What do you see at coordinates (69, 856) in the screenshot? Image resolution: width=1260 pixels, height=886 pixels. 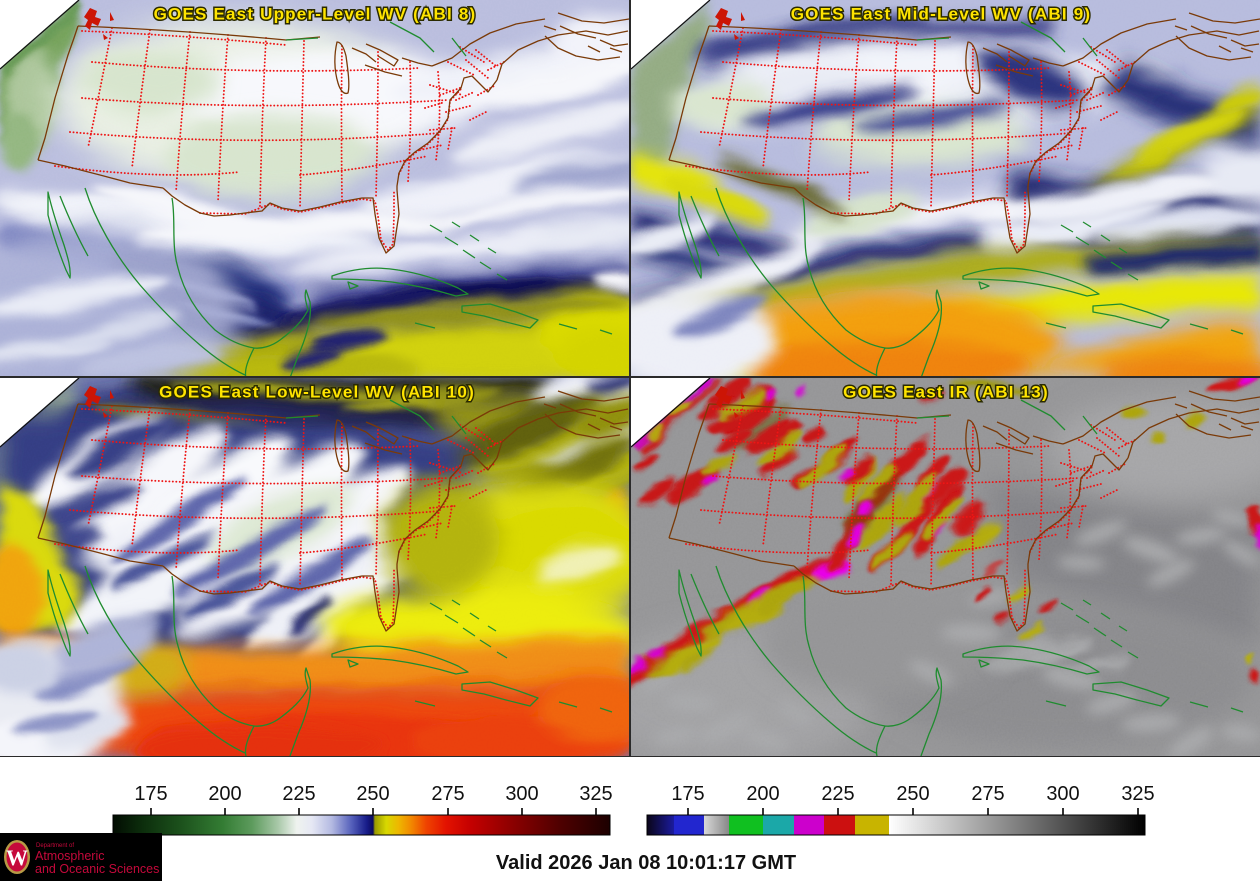 I see `svg-text: Atmospheric` at bounding box center [69, 856].